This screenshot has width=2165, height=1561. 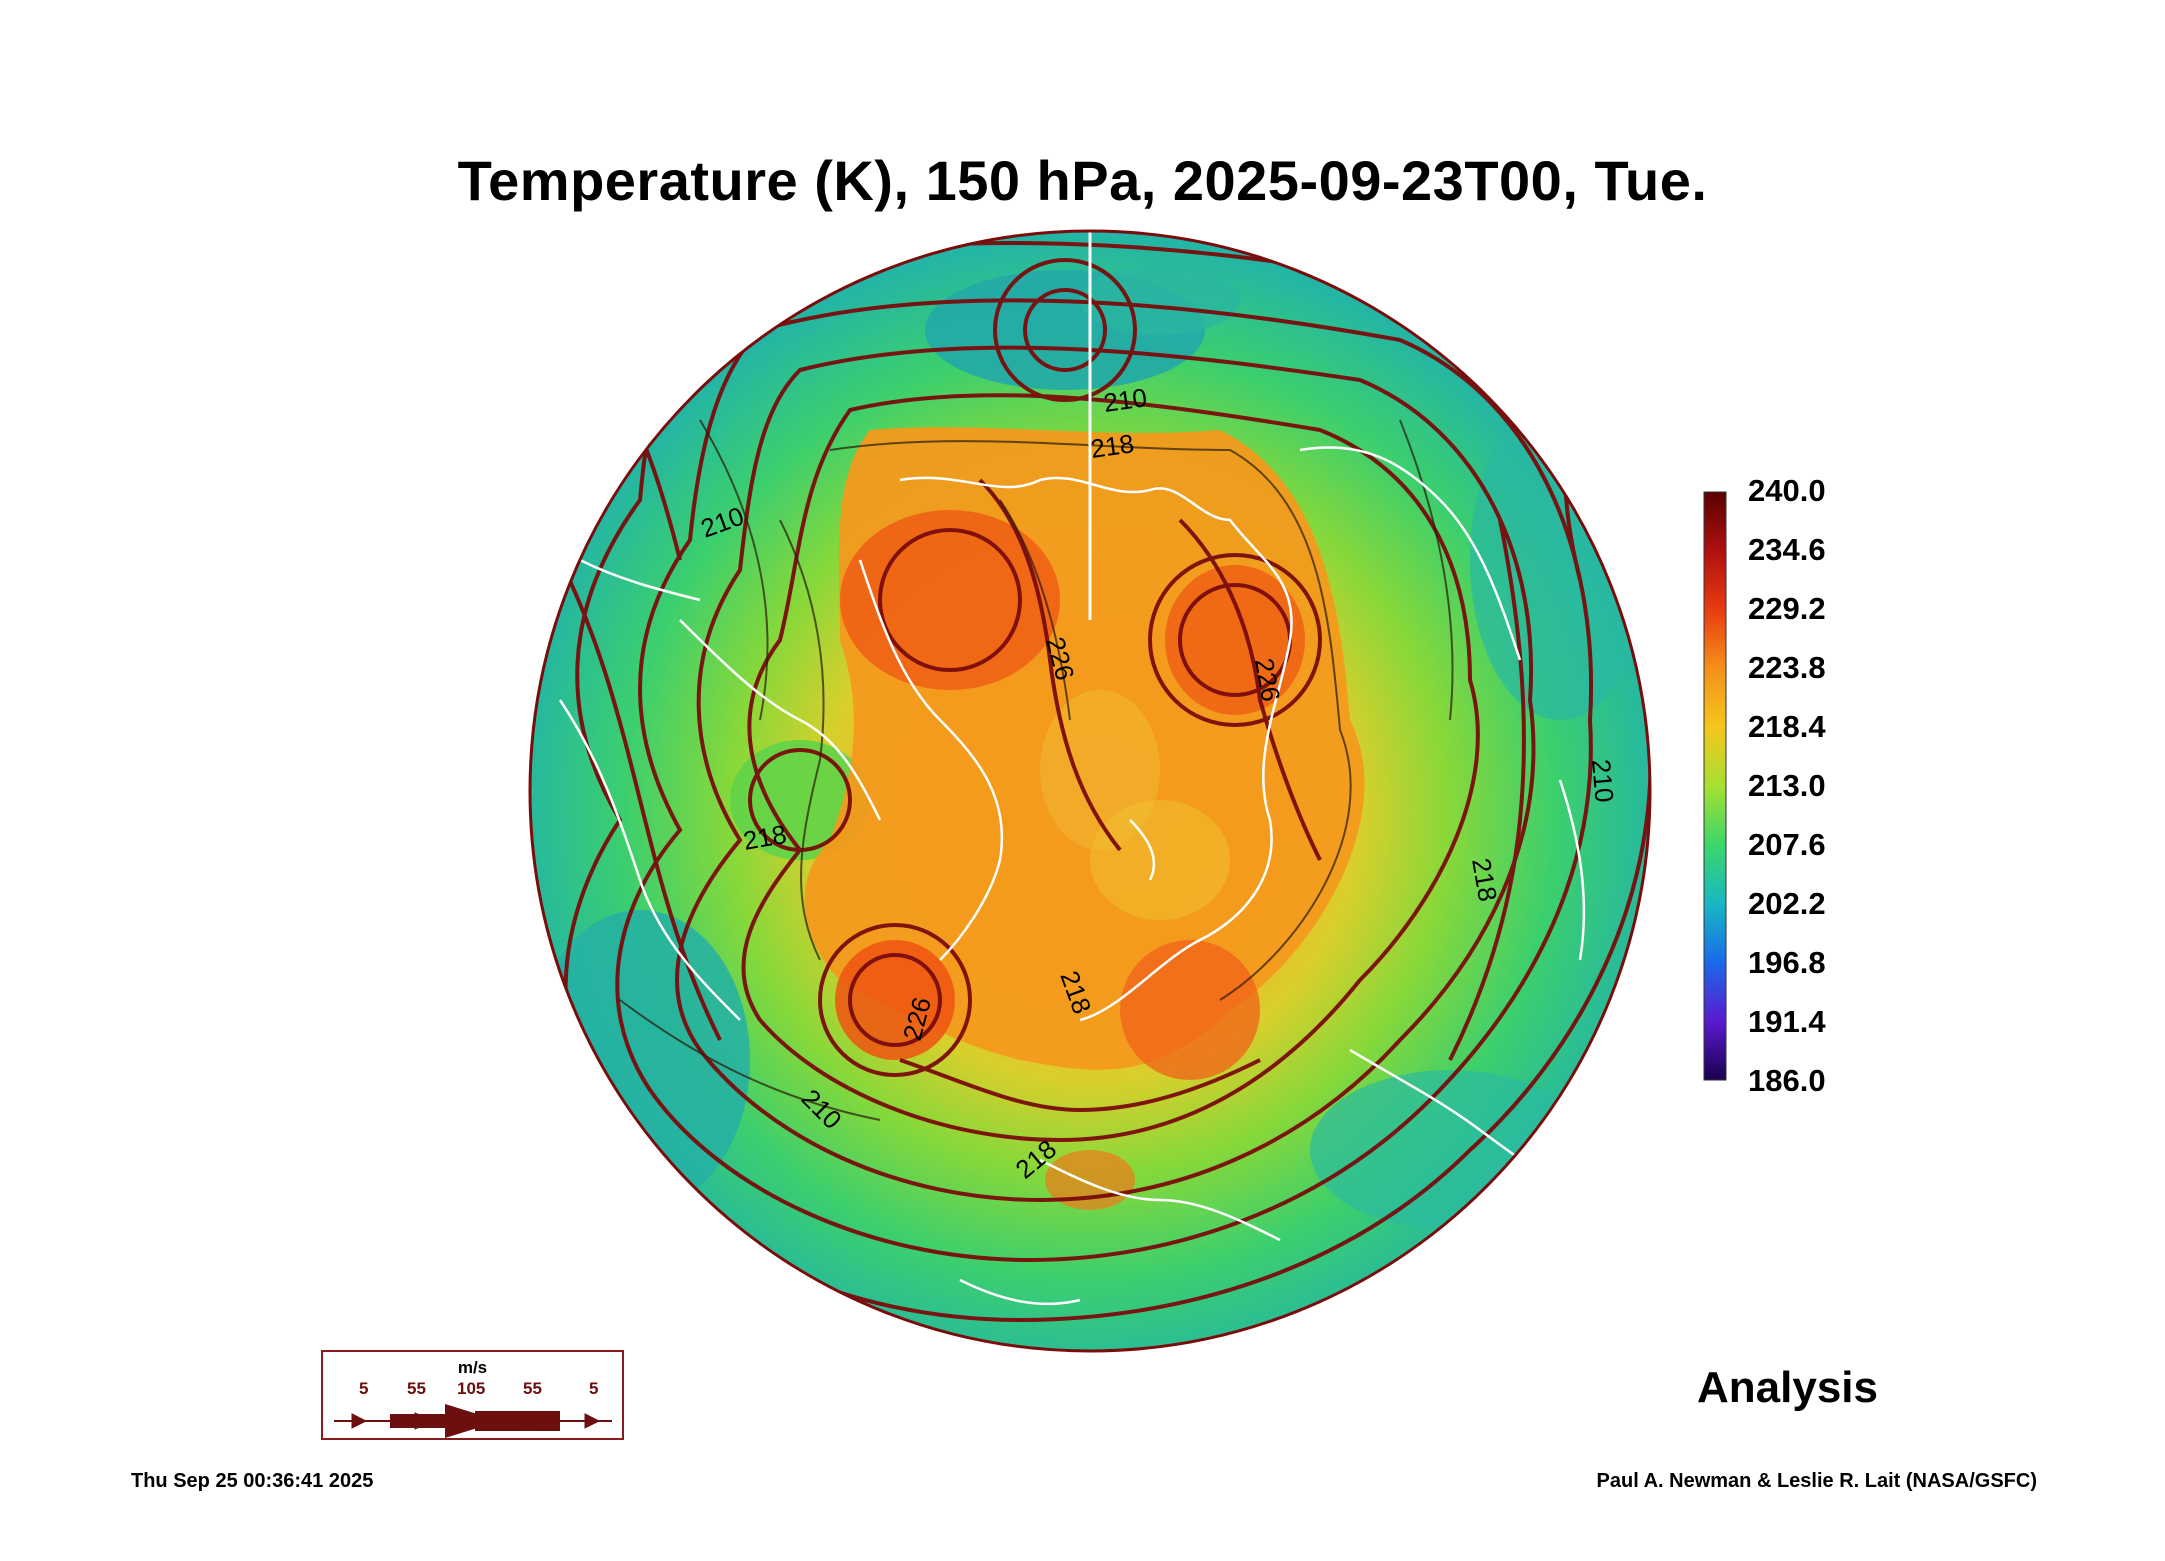 I want to click on wind-legend-value: 105, so click(x=471, y=1388).